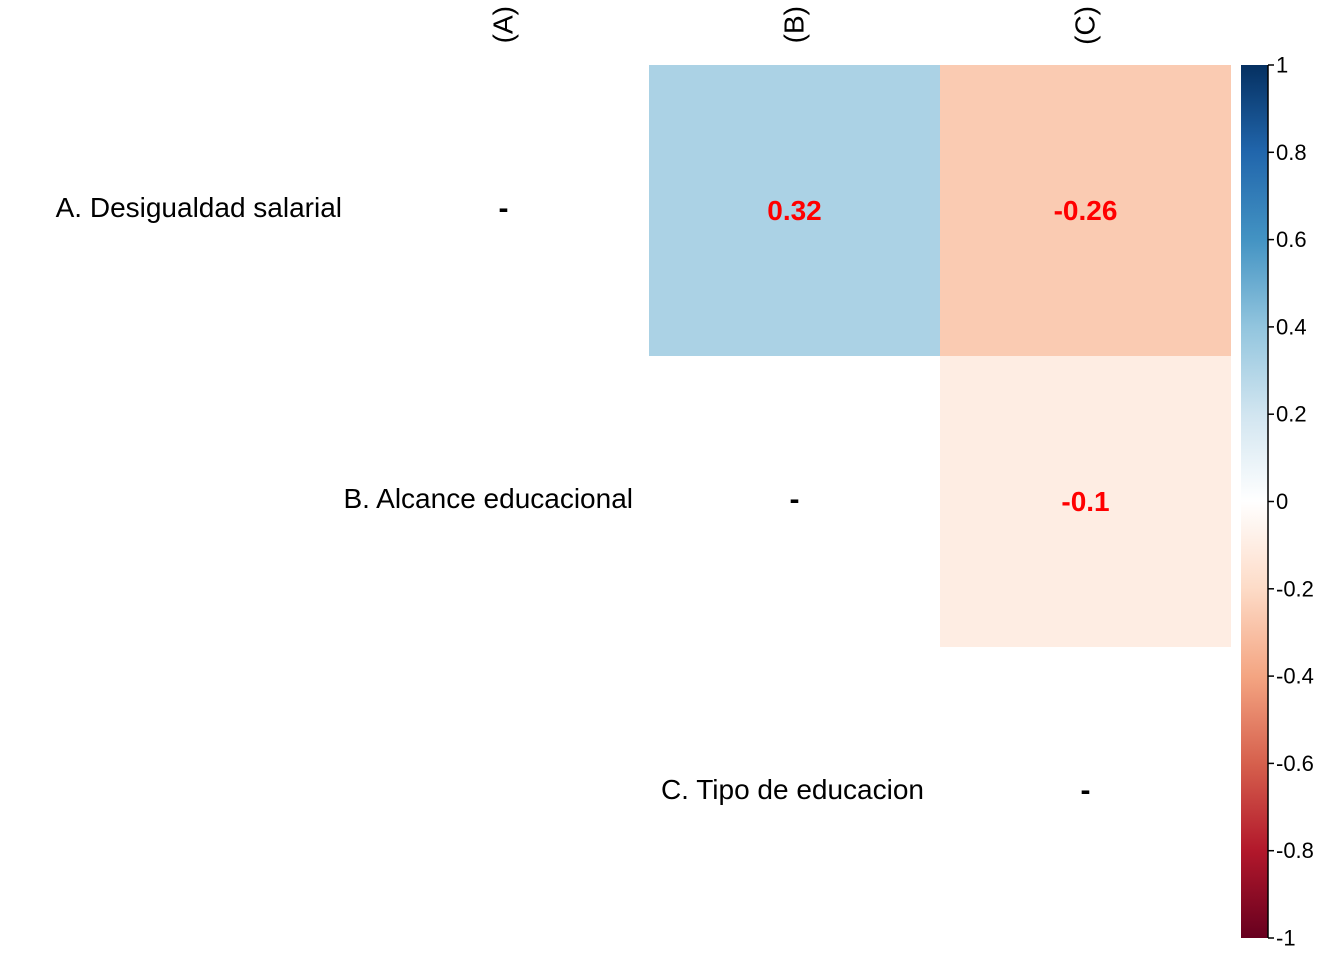  I want to click on cell-label-1-1: -, so click(795, 499).